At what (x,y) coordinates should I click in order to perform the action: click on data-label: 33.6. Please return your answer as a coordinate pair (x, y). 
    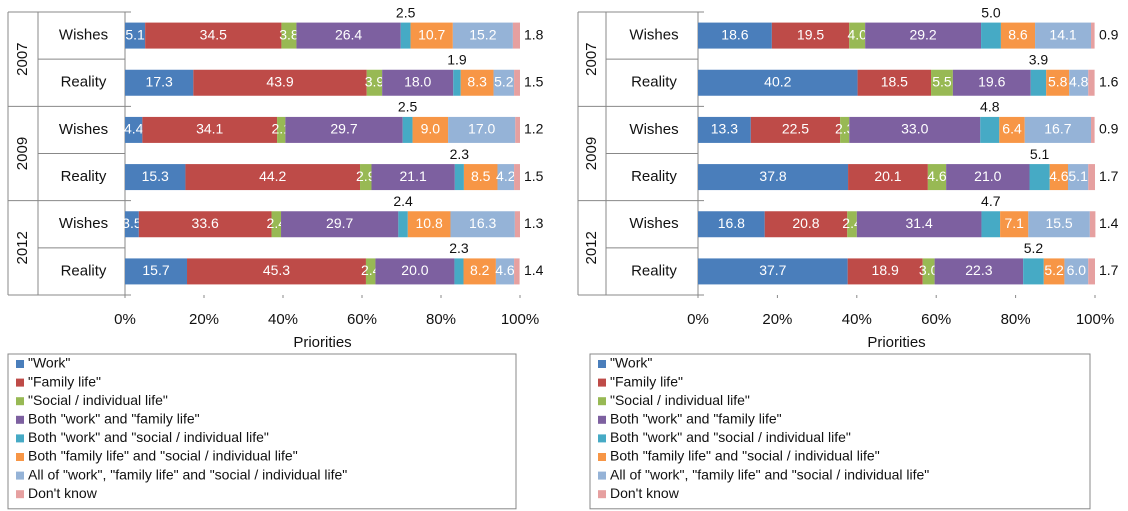
    Looking at the image, I should click on (205, 223).